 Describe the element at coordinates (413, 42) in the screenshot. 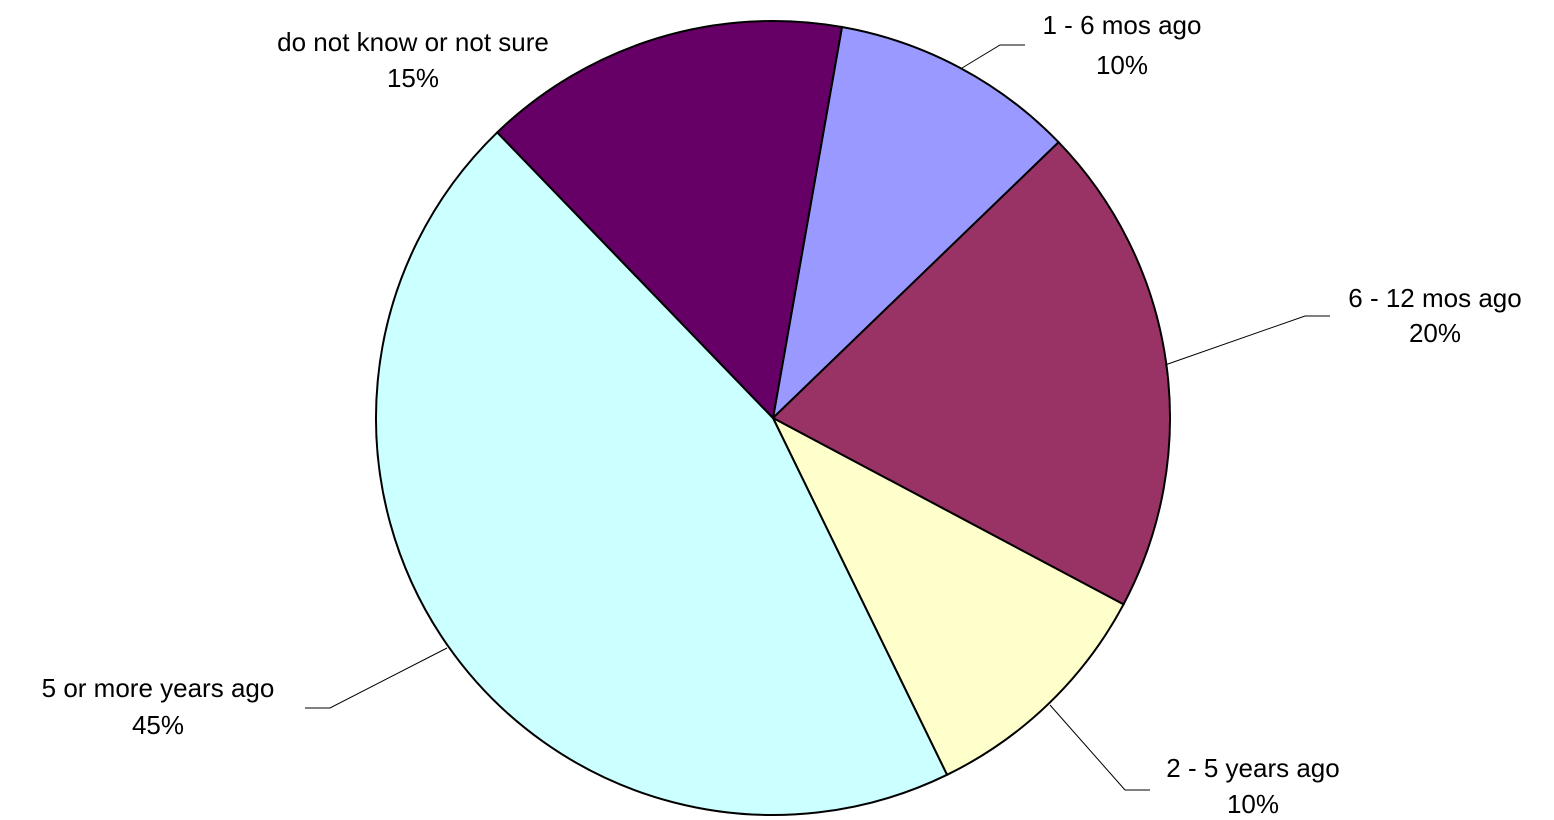

I see `slice-label: do not know or not sure` at that location.